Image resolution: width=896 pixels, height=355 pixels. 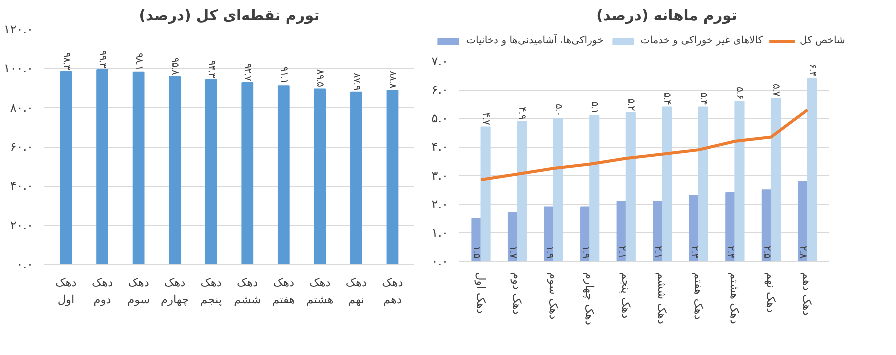 What do you see at coordinates (175, 66) in the screenshot?
I see `data-label: ۹۵.۸` at bounding box center [175, 66].